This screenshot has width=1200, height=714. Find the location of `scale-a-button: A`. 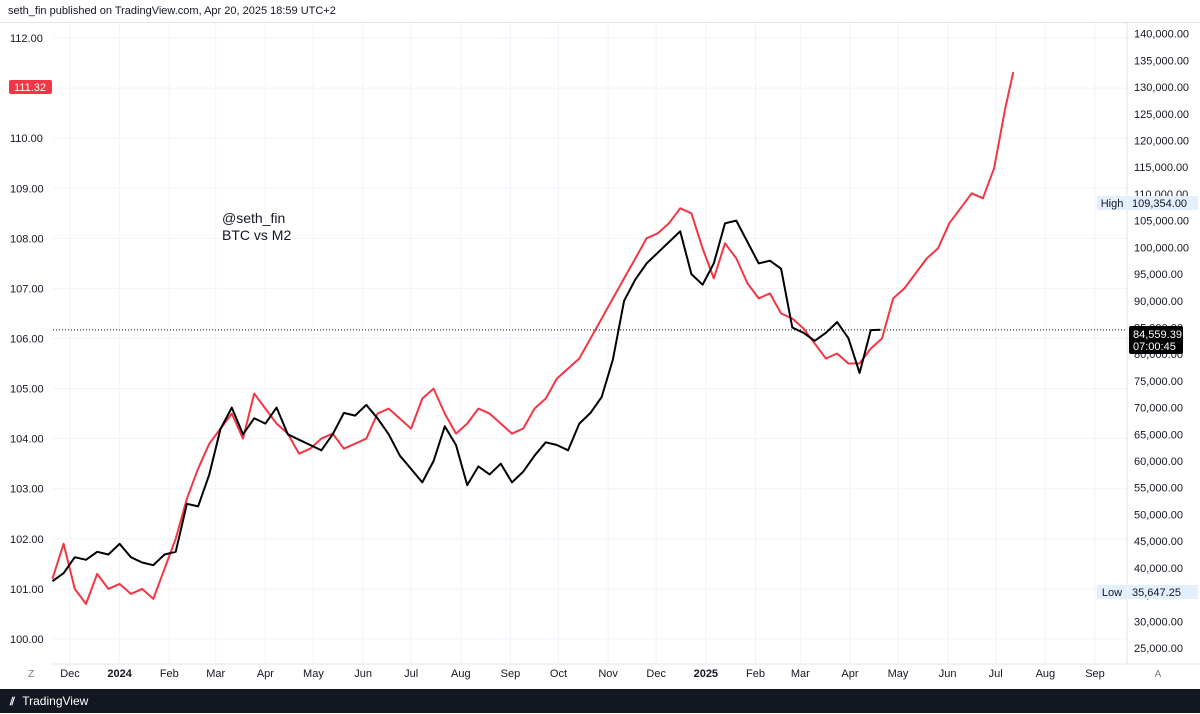

scale-a-button: A is located at coordinates (1158, 674).